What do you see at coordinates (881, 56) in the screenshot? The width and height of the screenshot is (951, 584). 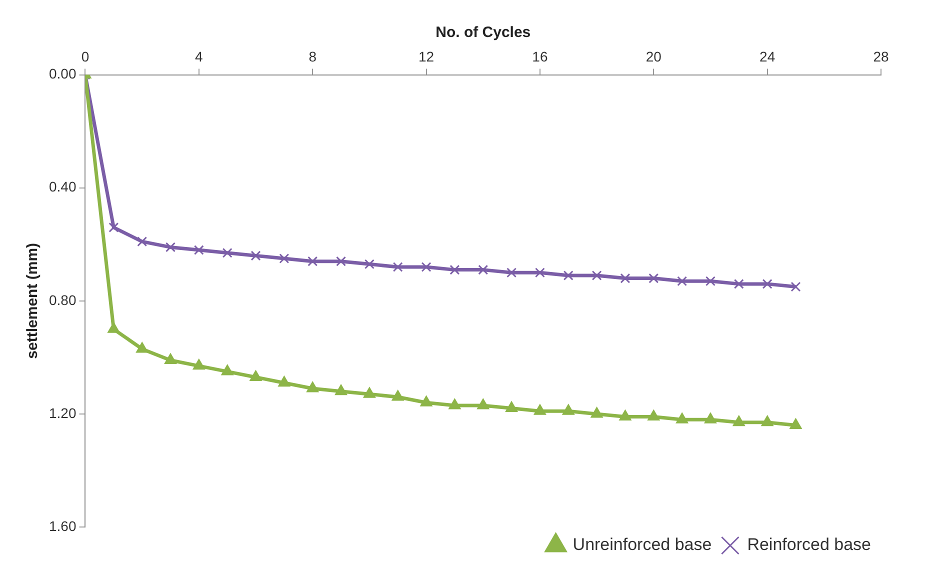 I see `x-tick-label: 28` at bounding box center [881, 56].